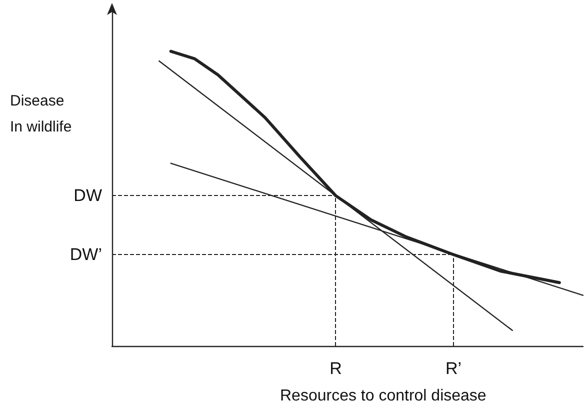  What do you see at coordinates (88, 196) in the screenshot?
I see `ref-line-label: DW` at bounding box center [88, 196].